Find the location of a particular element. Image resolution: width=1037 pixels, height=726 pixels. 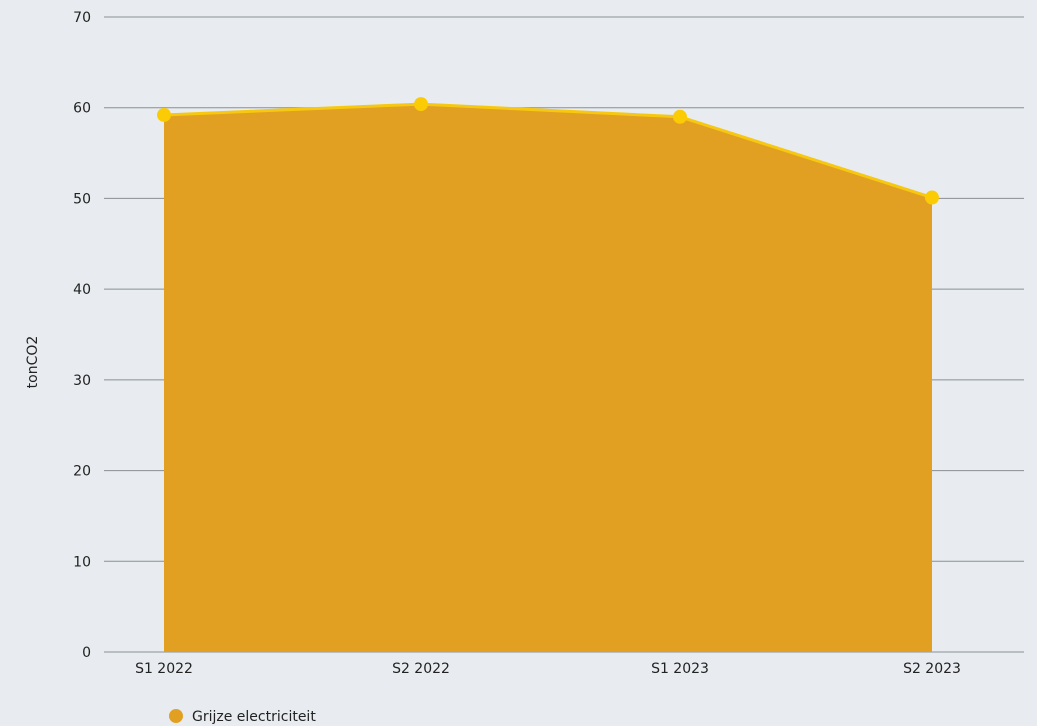

y-axis-title: tonCO2 is located at coordinates (33, 362).